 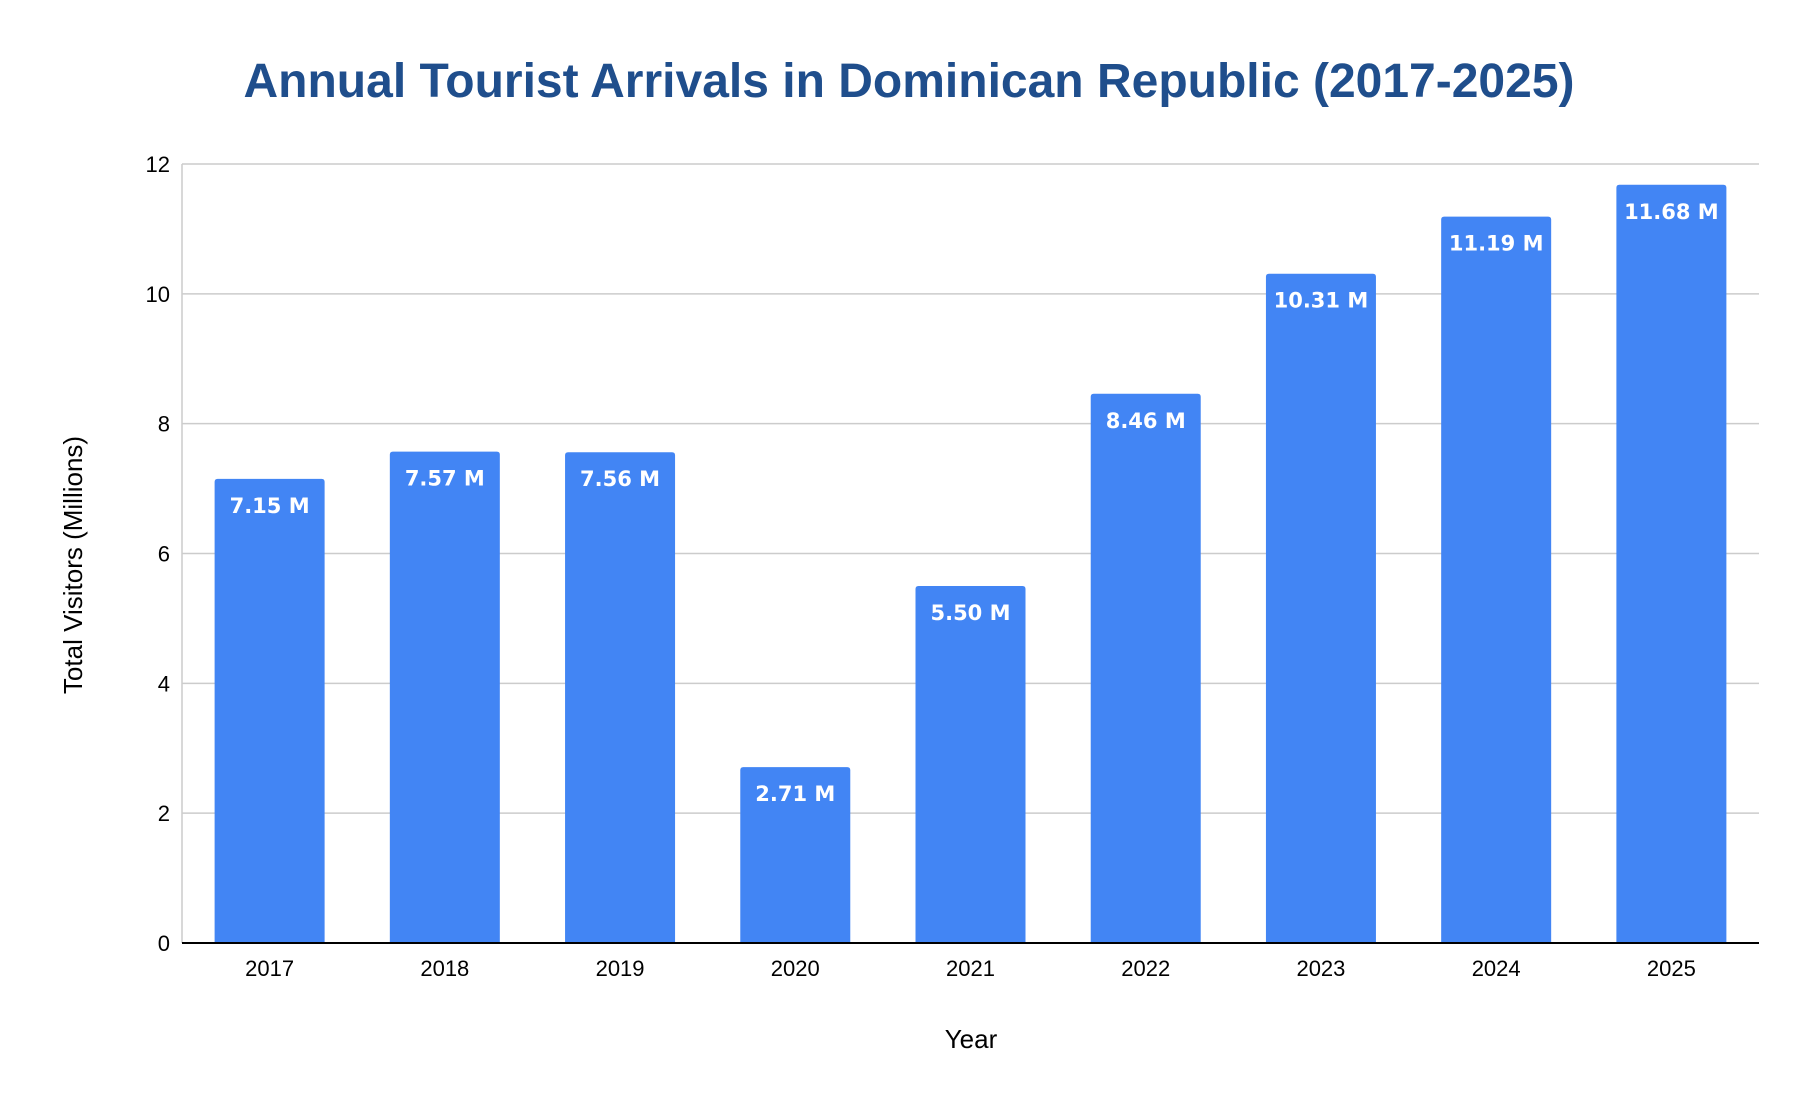 I want to click on data-label: 7.15 M, so click(x=270, y=506).